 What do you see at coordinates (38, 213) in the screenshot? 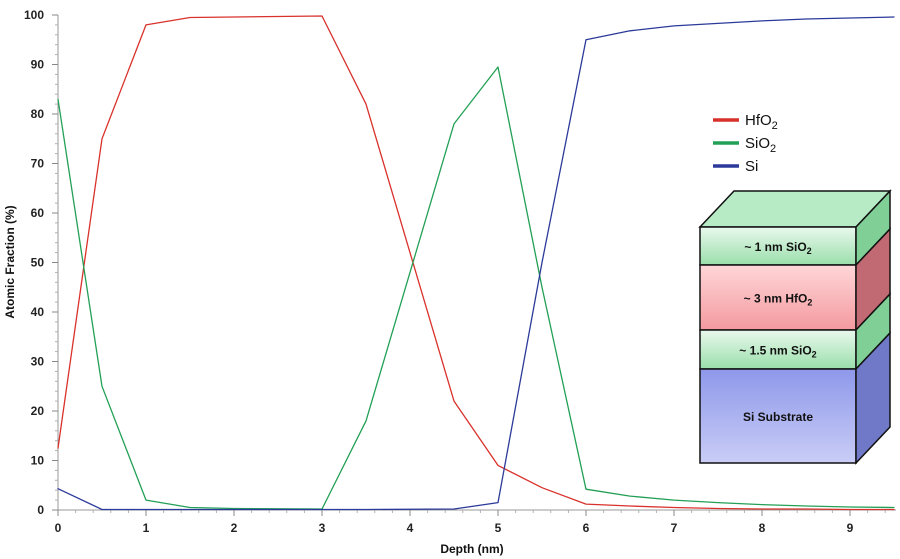
I see `y-tick-label: 60` at bounding box center [38, 213].